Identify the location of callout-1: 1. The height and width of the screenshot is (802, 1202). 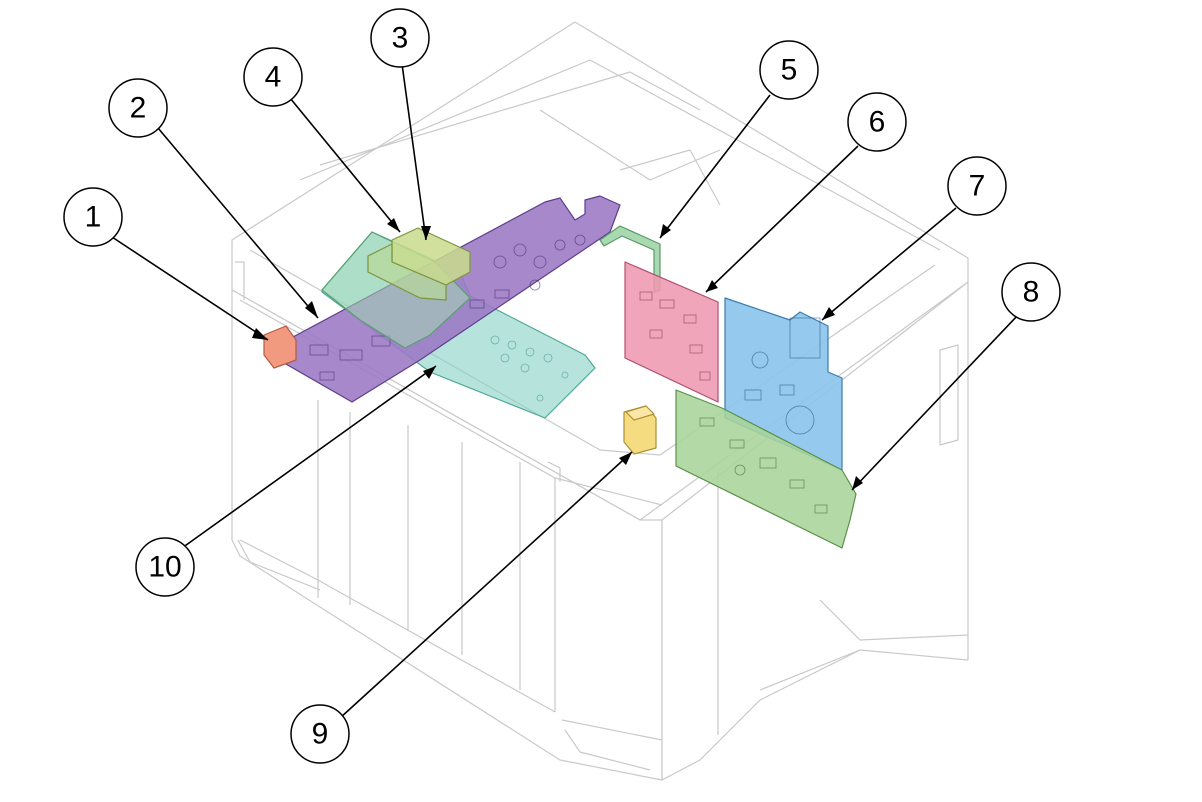
(93, 217).